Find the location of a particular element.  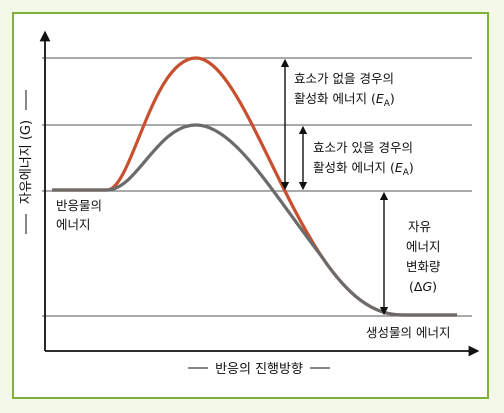

x-axis-label-group: 반응의 진행방향 is located at coordinates (259, 369).